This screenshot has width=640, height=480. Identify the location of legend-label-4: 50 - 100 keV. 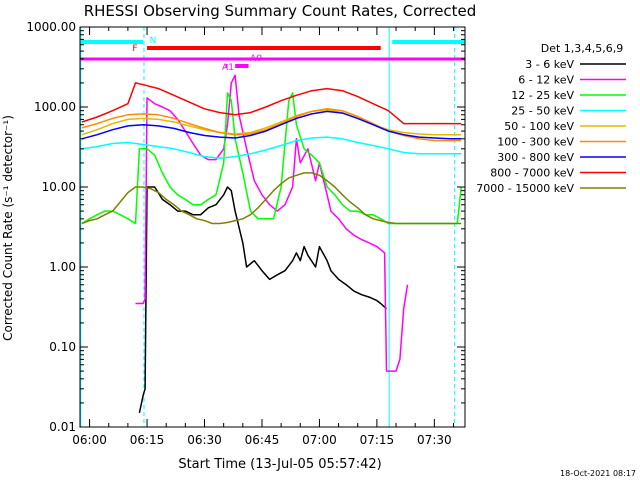
(539, 126).